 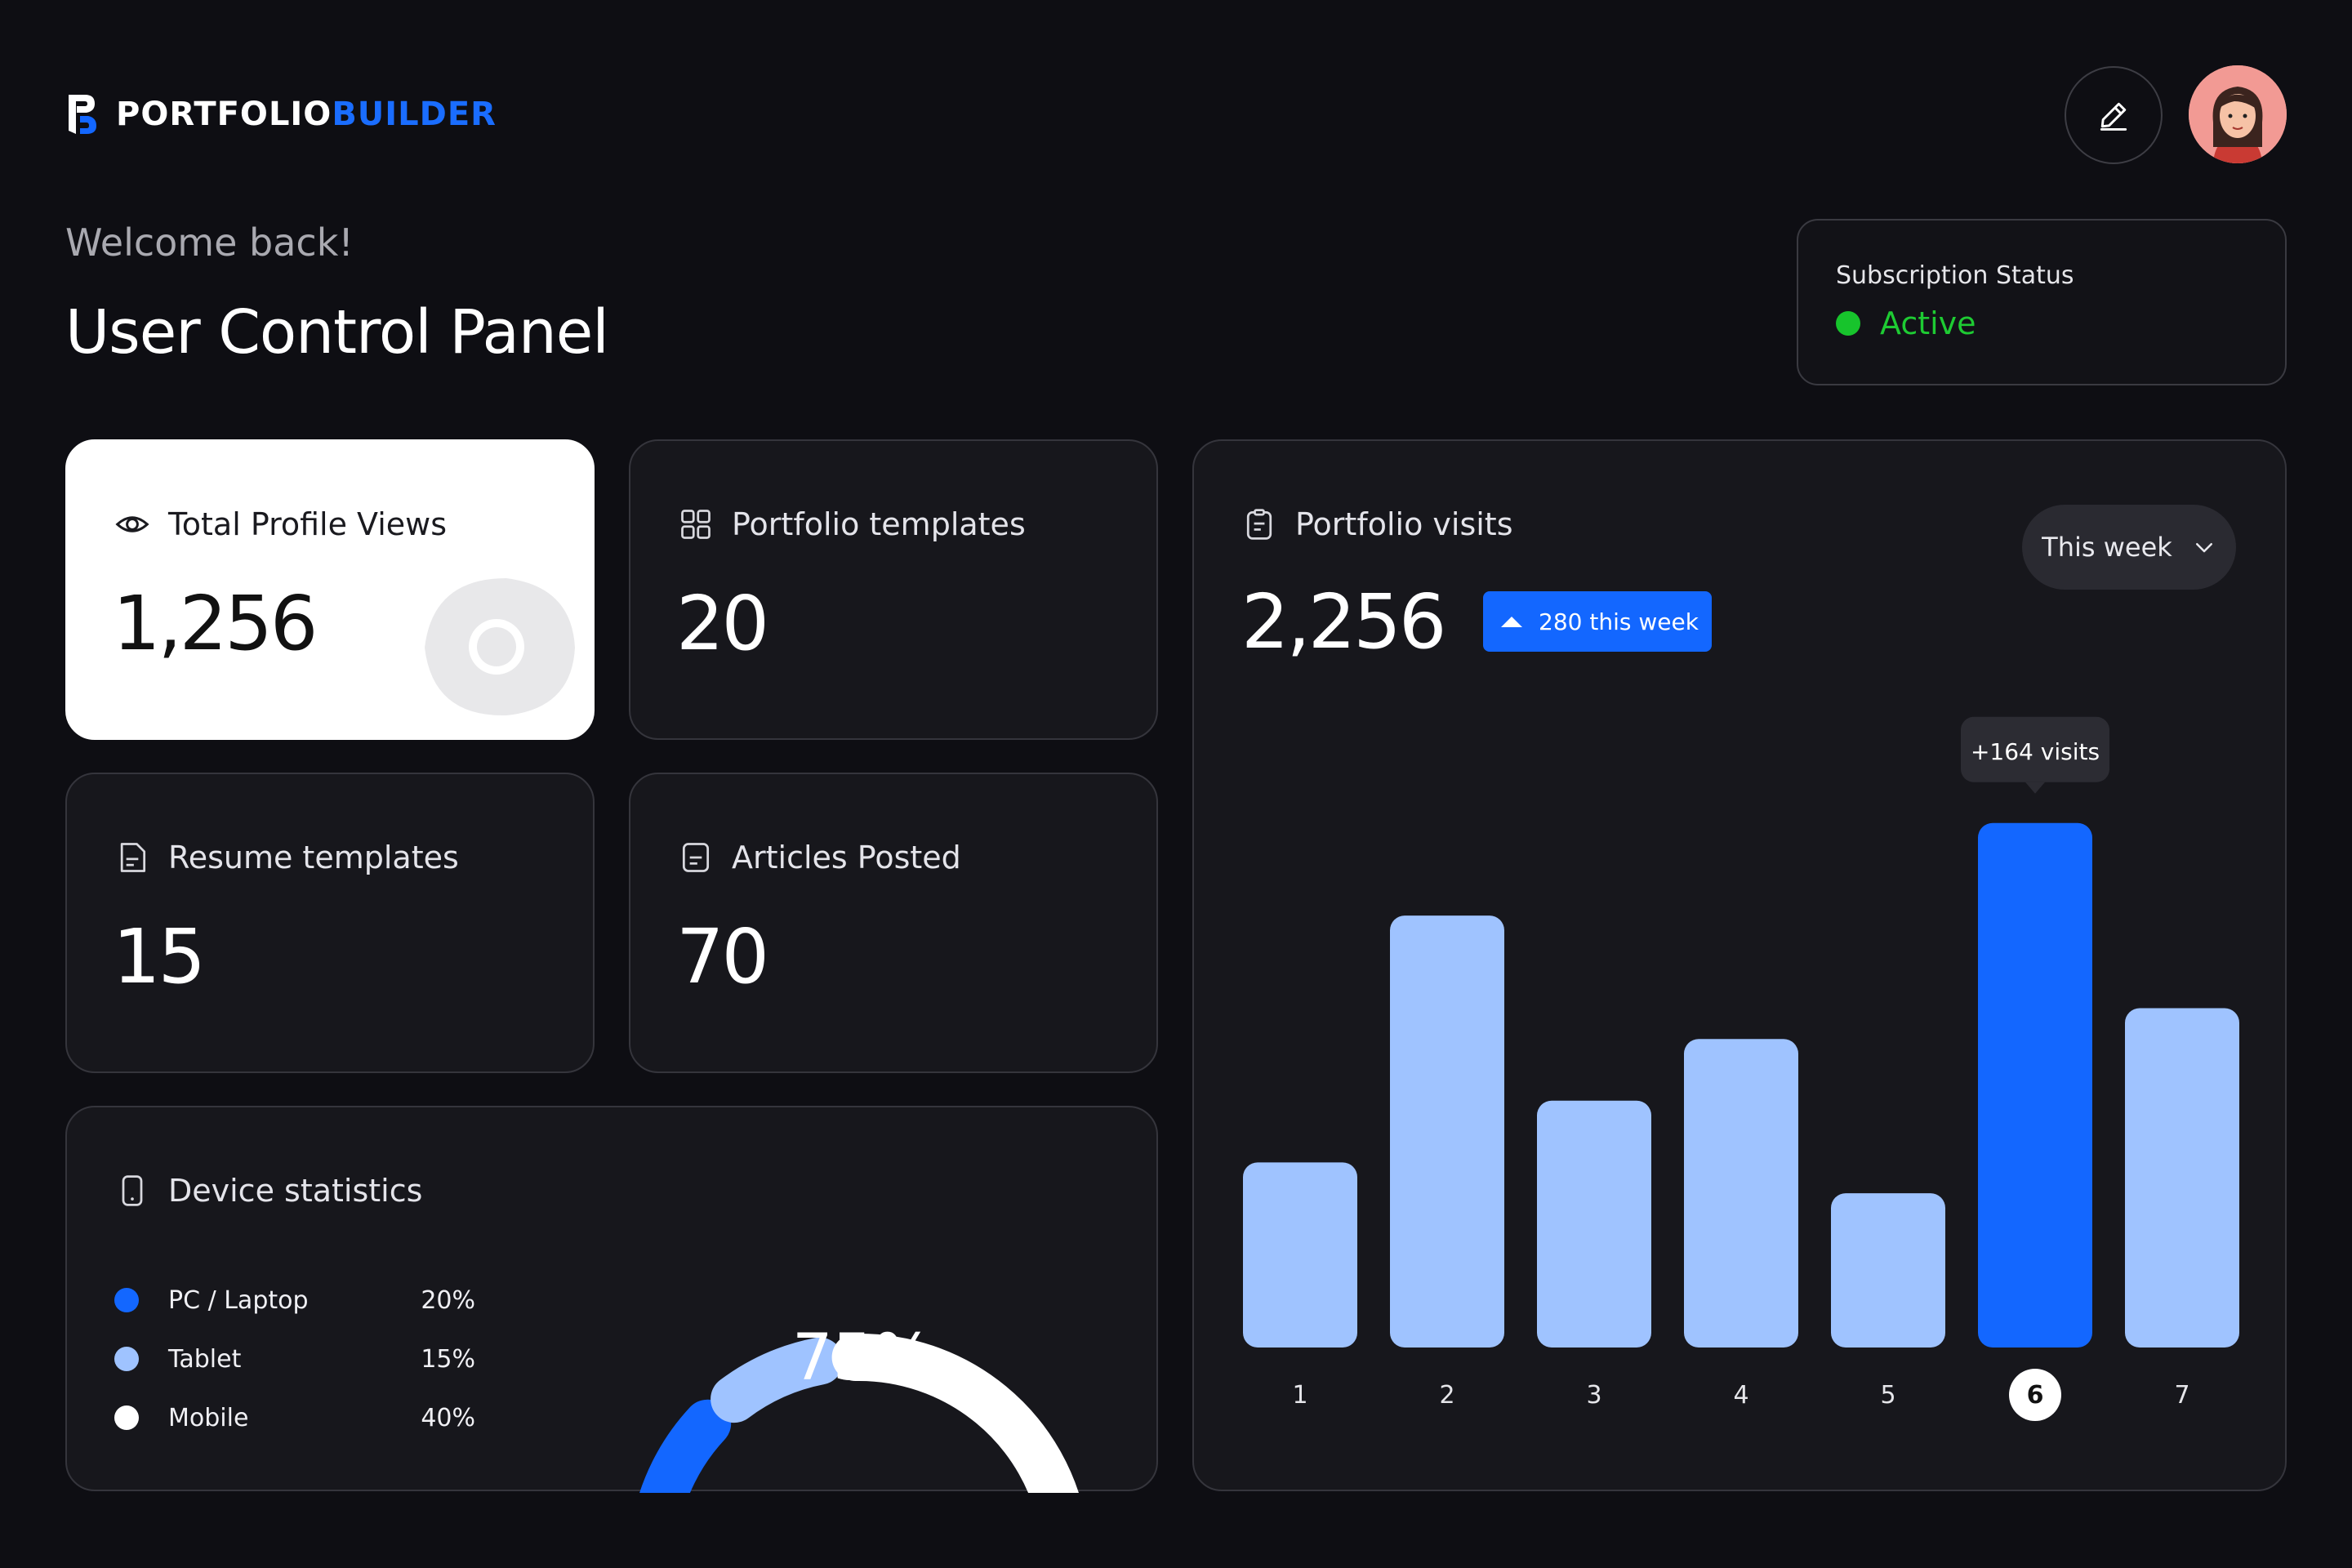 I want to click on user-avatar-icon, so click(x=2238, y=114).